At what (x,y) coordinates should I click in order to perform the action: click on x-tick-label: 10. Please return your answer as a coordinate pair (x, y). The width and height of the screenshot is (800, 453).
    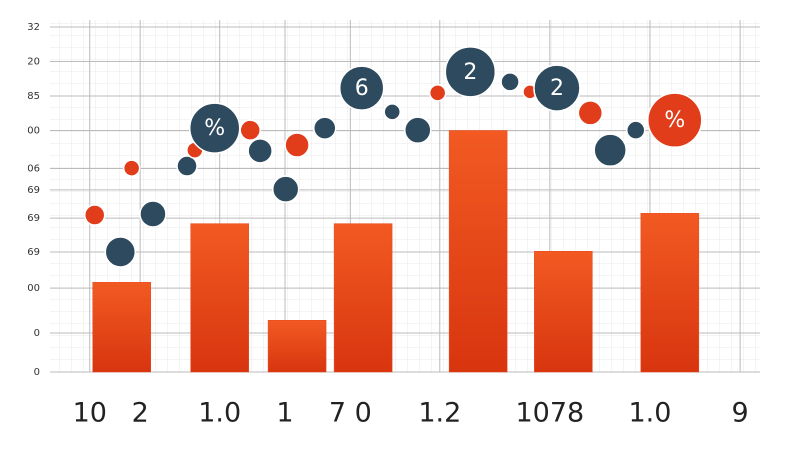
    Looking at the image, I should click on (90, 413).